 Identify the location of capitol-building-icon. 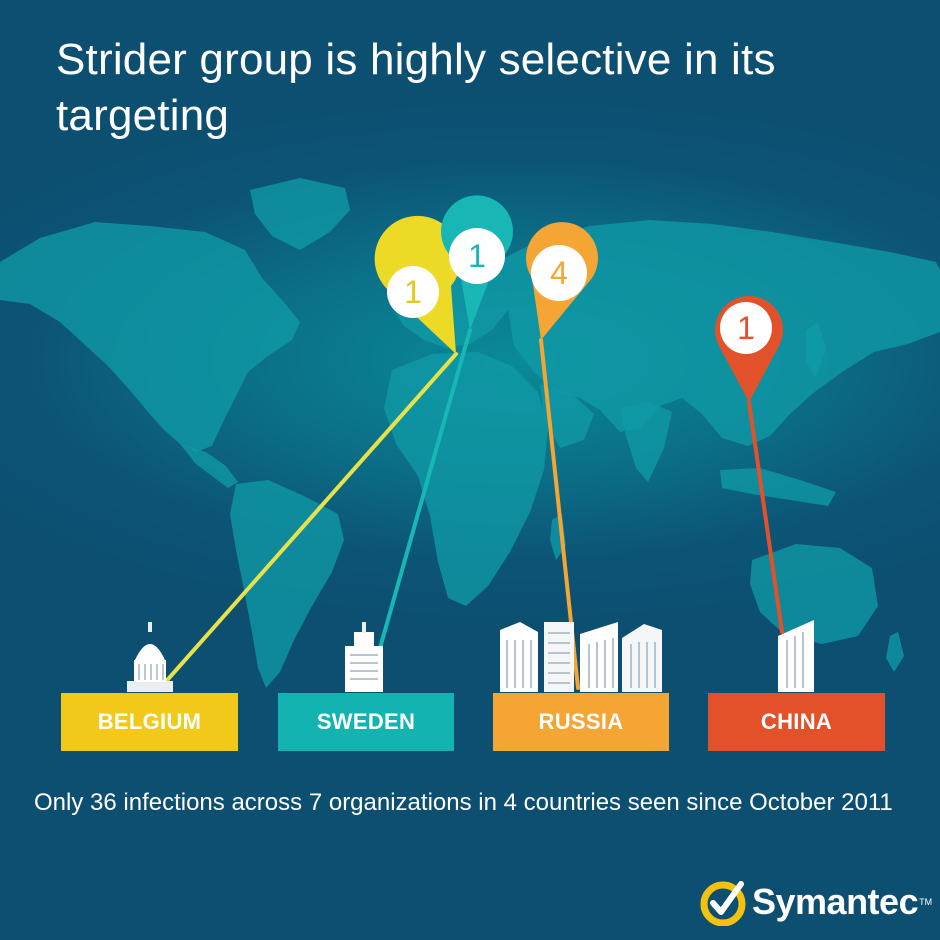
(150, 657).